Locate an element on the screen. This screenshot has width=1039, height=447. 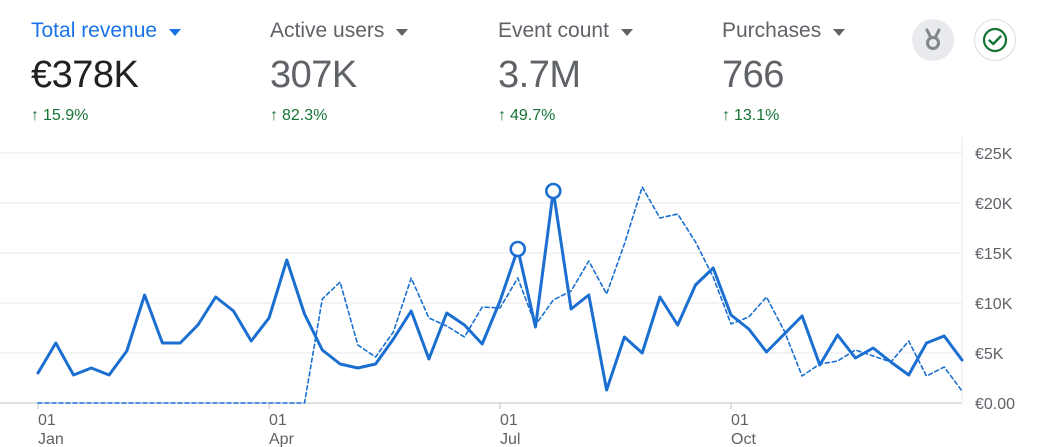
metric-event-count: Event count 3.7M ↑ 49.7% is located at coordinates (565, 69).